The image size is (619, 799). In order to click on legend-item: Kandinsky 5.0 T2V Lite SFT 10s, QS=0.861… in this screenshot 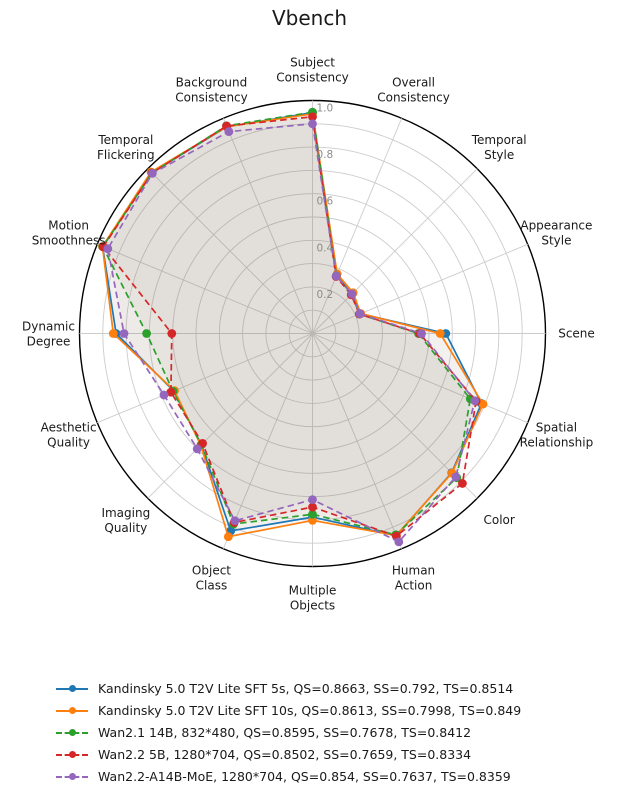, I will do `click(336, 710)`.